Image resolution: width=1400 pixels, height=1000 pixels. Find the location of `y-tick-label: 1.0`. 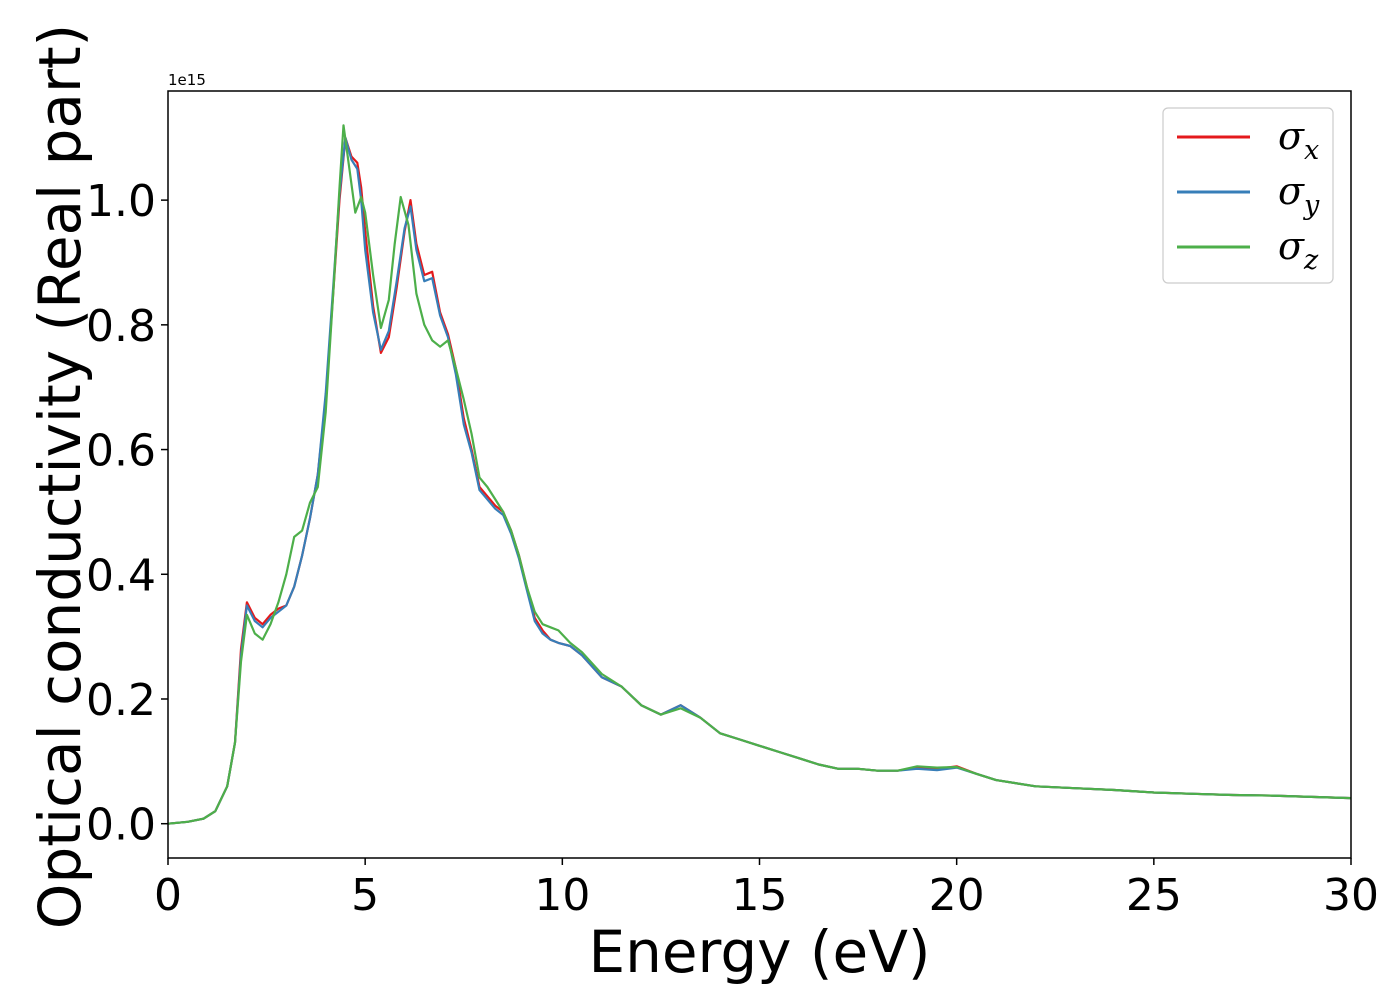

y-tick-label: 1.0 is located at coordinates (121, 201).